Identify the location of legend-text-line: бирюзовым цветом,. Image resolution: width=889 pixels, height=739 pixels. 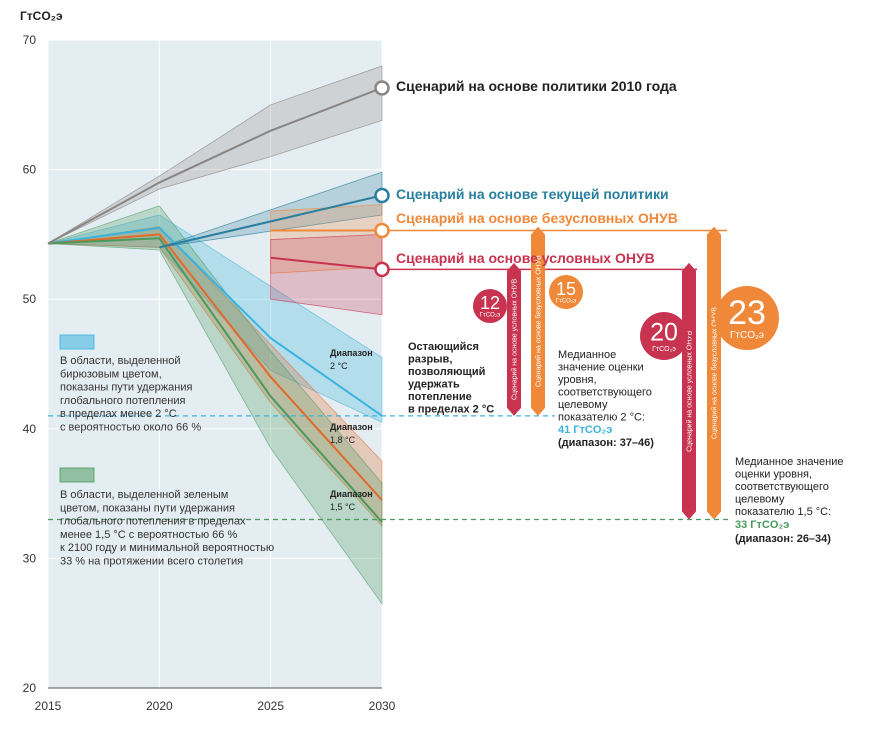
(111, 374).